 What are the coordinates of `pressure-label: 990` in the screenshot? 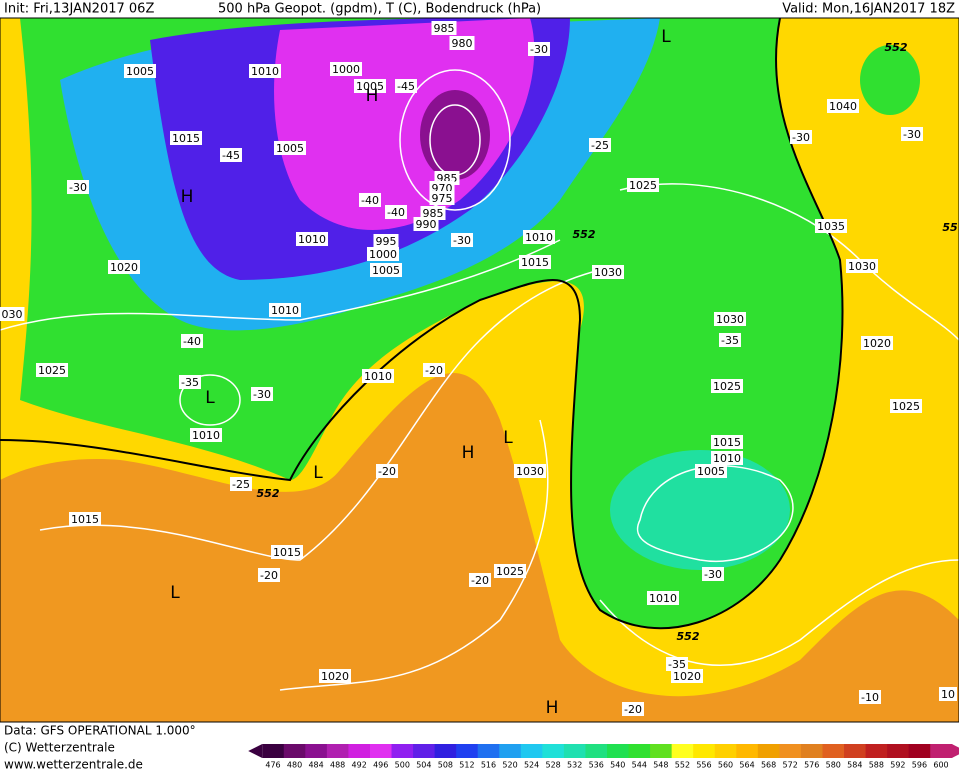 It's located at (426, 224).